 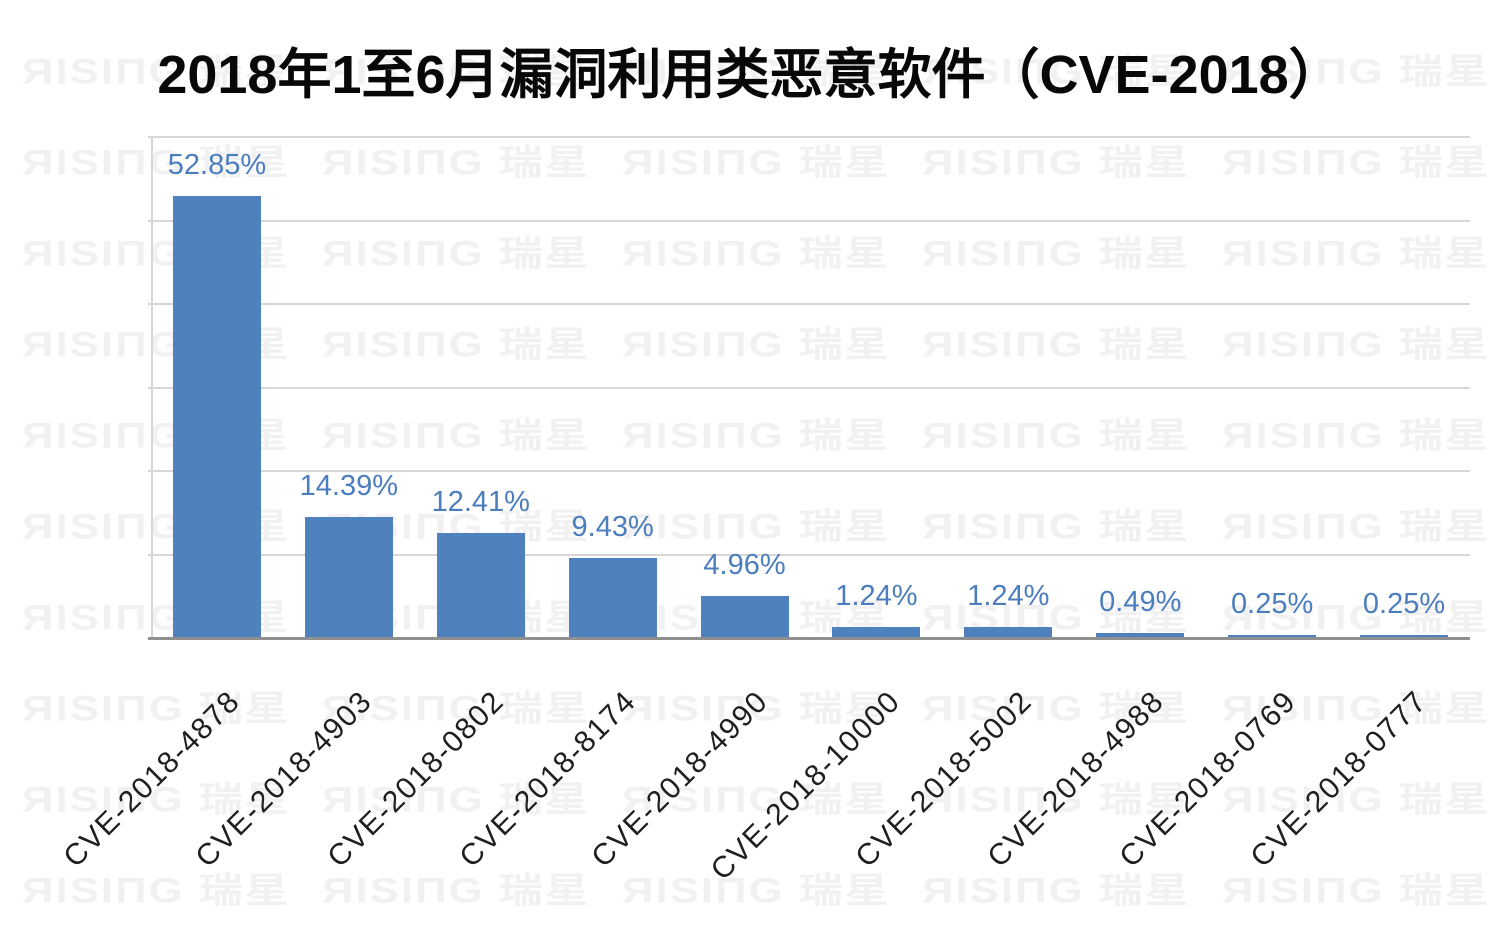 What do you see at coordinates (1140, 602) in the screenshot?
I see `bar-value-label: 0.49%` at bounding box center [1140, 602].